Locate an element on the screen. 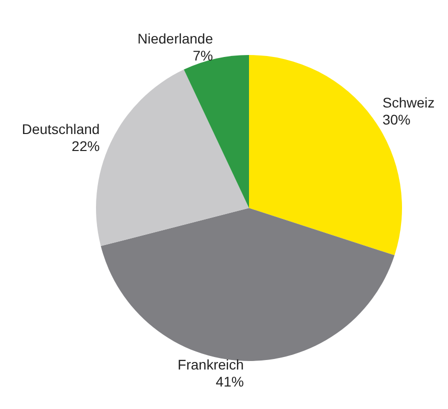 Image resolution: width=448 pixels, height=409 pixels. slice-label: Deutschland is located at coordinates (61, 129).